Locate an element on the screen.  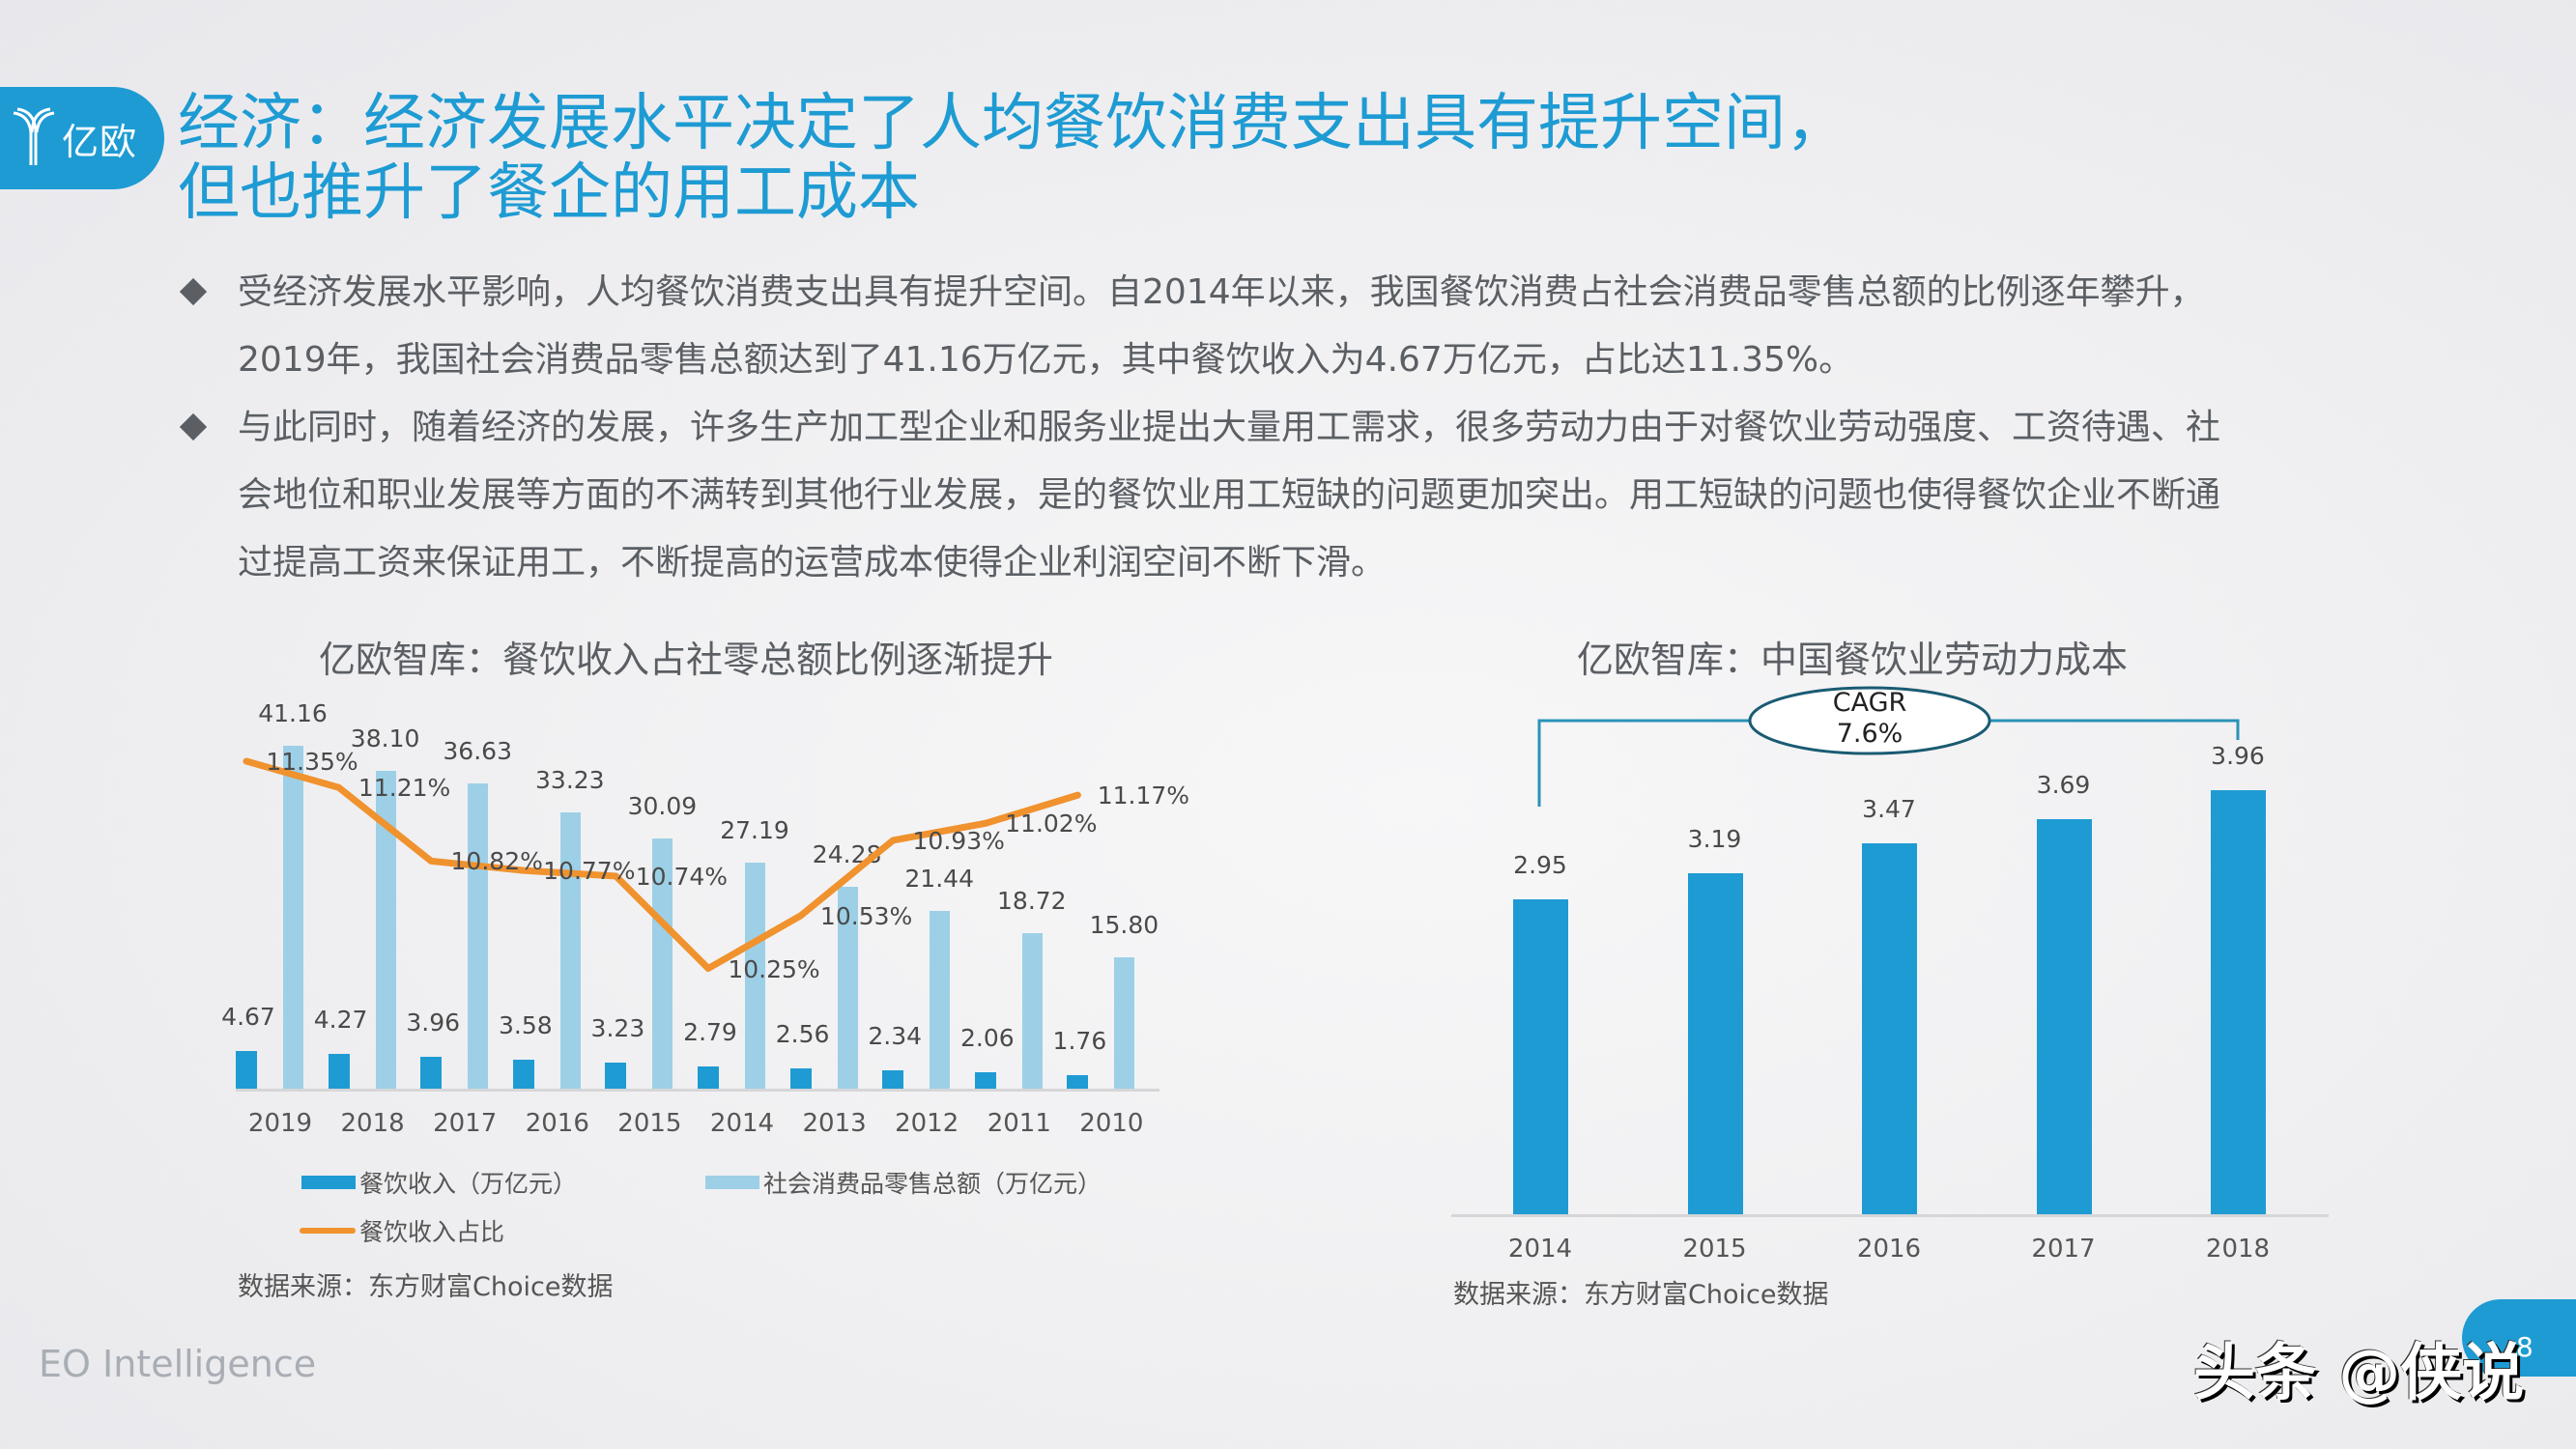
value-label: 2.95 is located at coordinates (1540, 864).